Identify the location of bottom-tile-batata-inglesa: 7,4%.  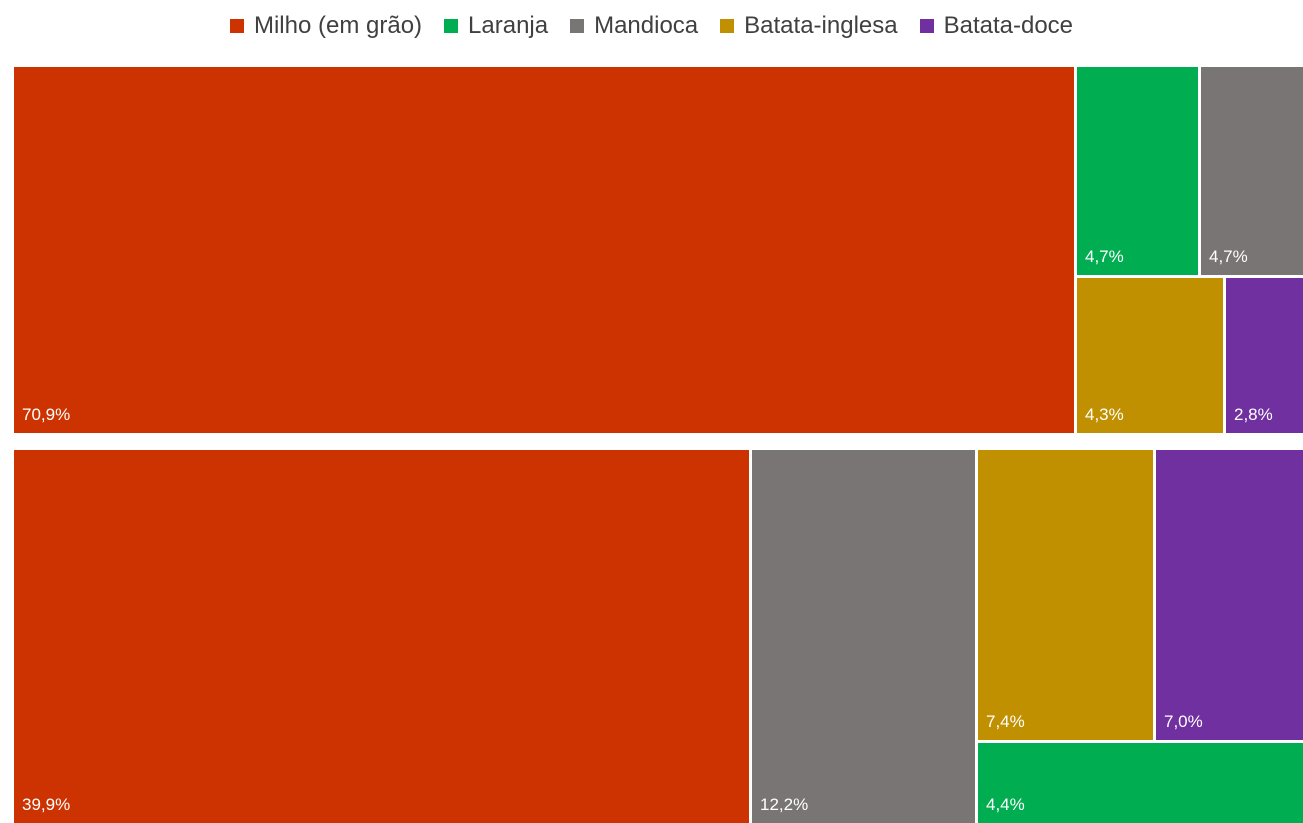
(1065, 595).